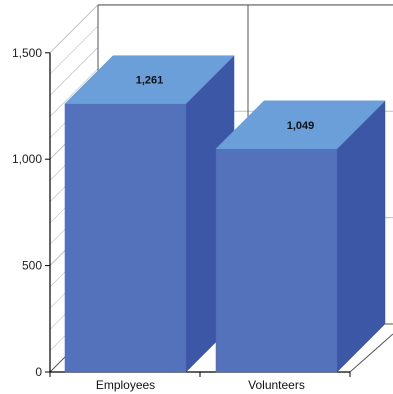  Describe the element at coordinates (276, 385) in the screenshot. I see `x-tick-label: Volunteers` at that location.